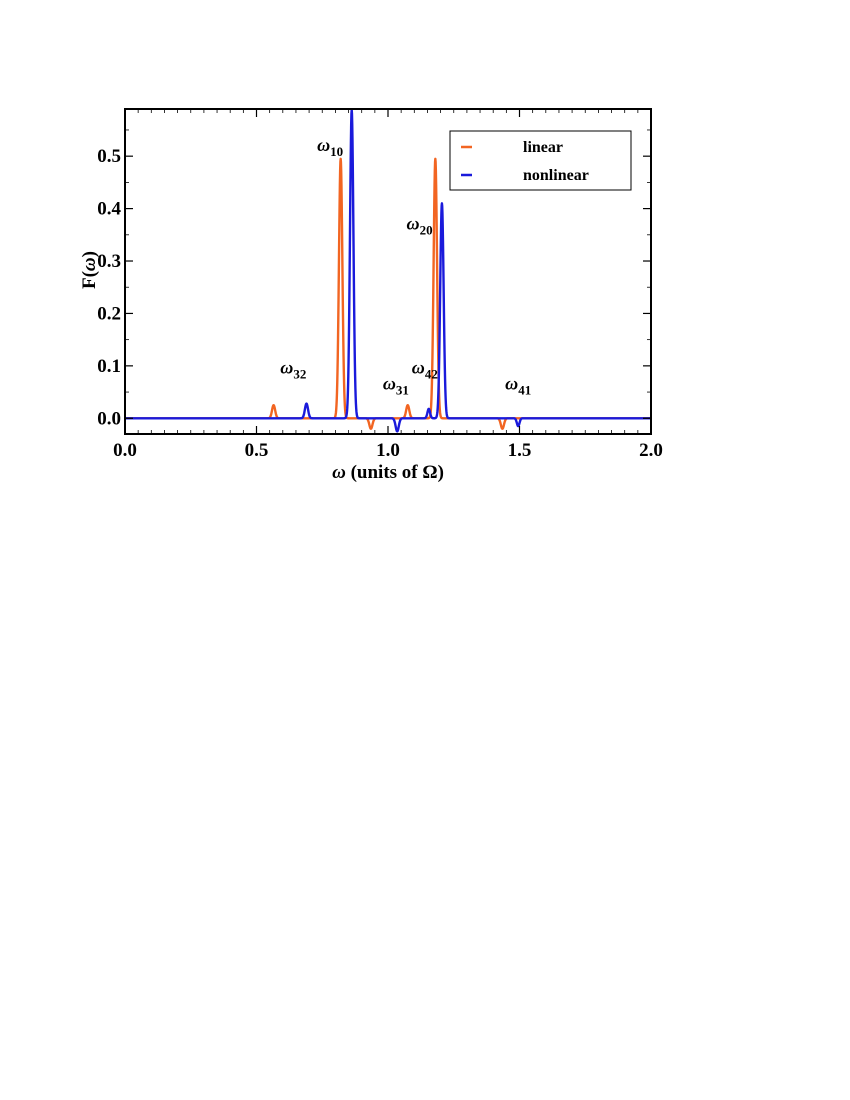  Describe the element at coordinates (109, 313) in the screenshot. I see `y-tick-label: 0.2` at that location.